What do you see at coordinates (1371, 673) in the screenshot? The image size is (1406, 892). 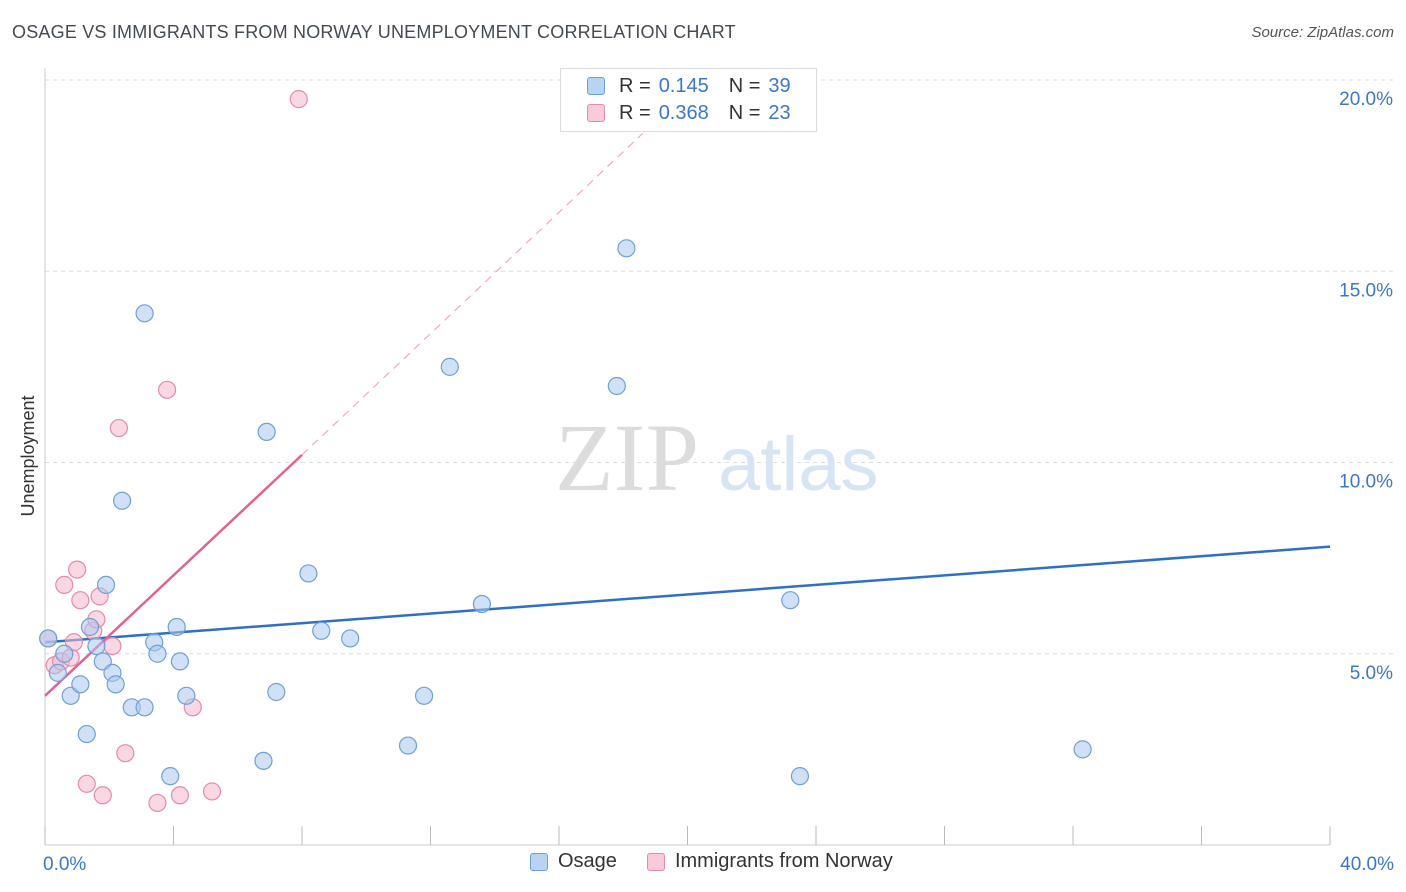 I see `y-tick-label: 5.0%` at bounding box center [1371, 673].